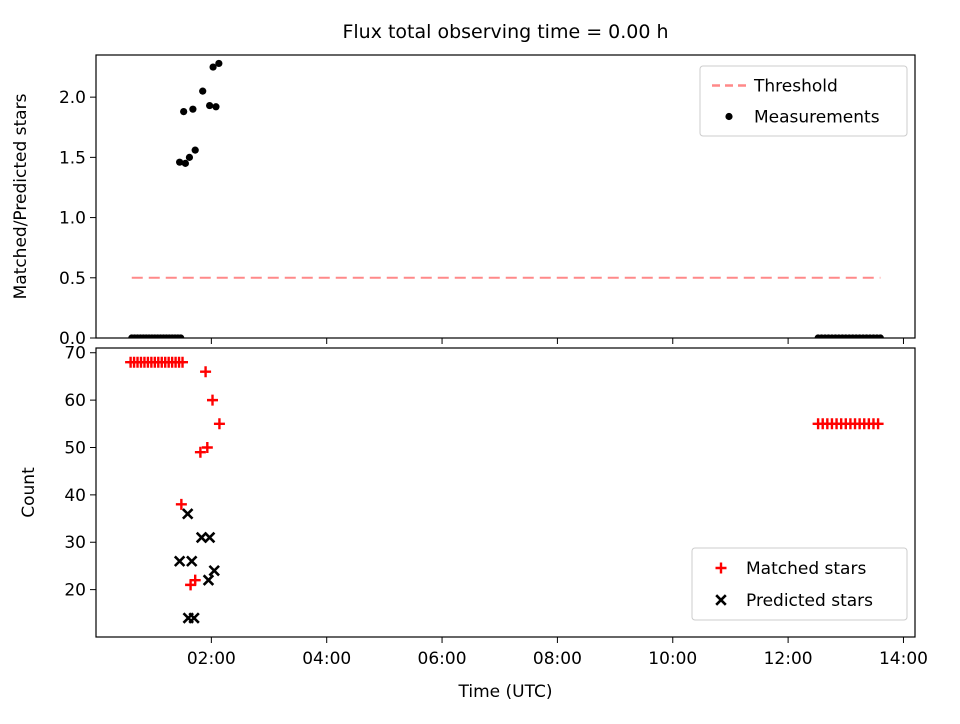 This screenshot has height=724, width=960. What do you see at coordinates (75, 543) in the screenshot?
I see `y-tick-label: 30` at bounding box center [75, 543].